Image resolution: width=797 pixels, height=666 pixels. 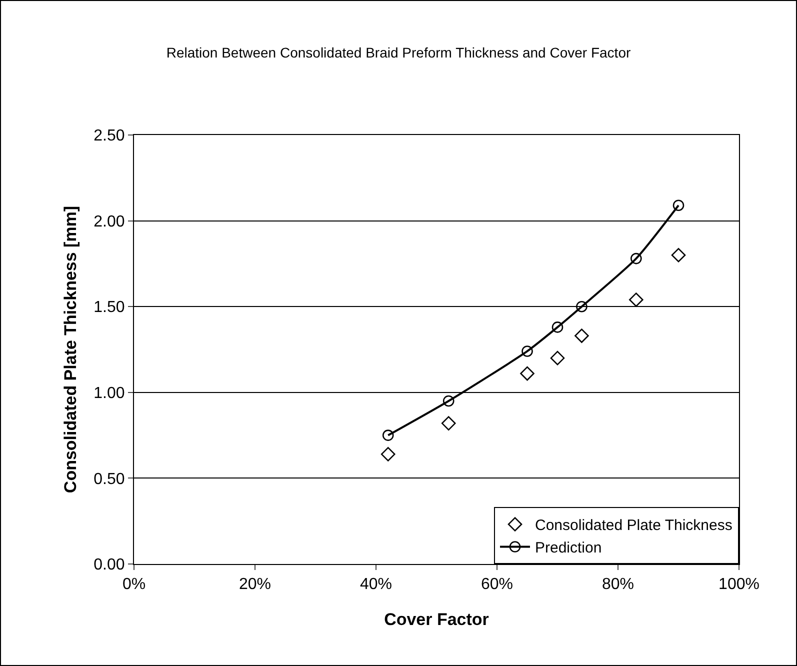 I want to click on y-tick-label: 1.00, so click(x=109, y=393).